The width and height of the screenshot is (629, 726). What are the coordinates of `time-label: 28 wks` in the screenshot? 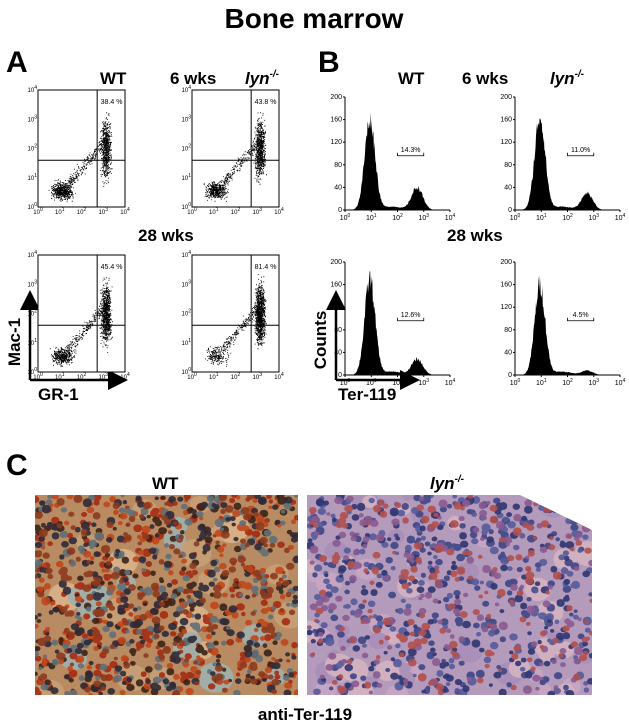 It's located at (166, 235).